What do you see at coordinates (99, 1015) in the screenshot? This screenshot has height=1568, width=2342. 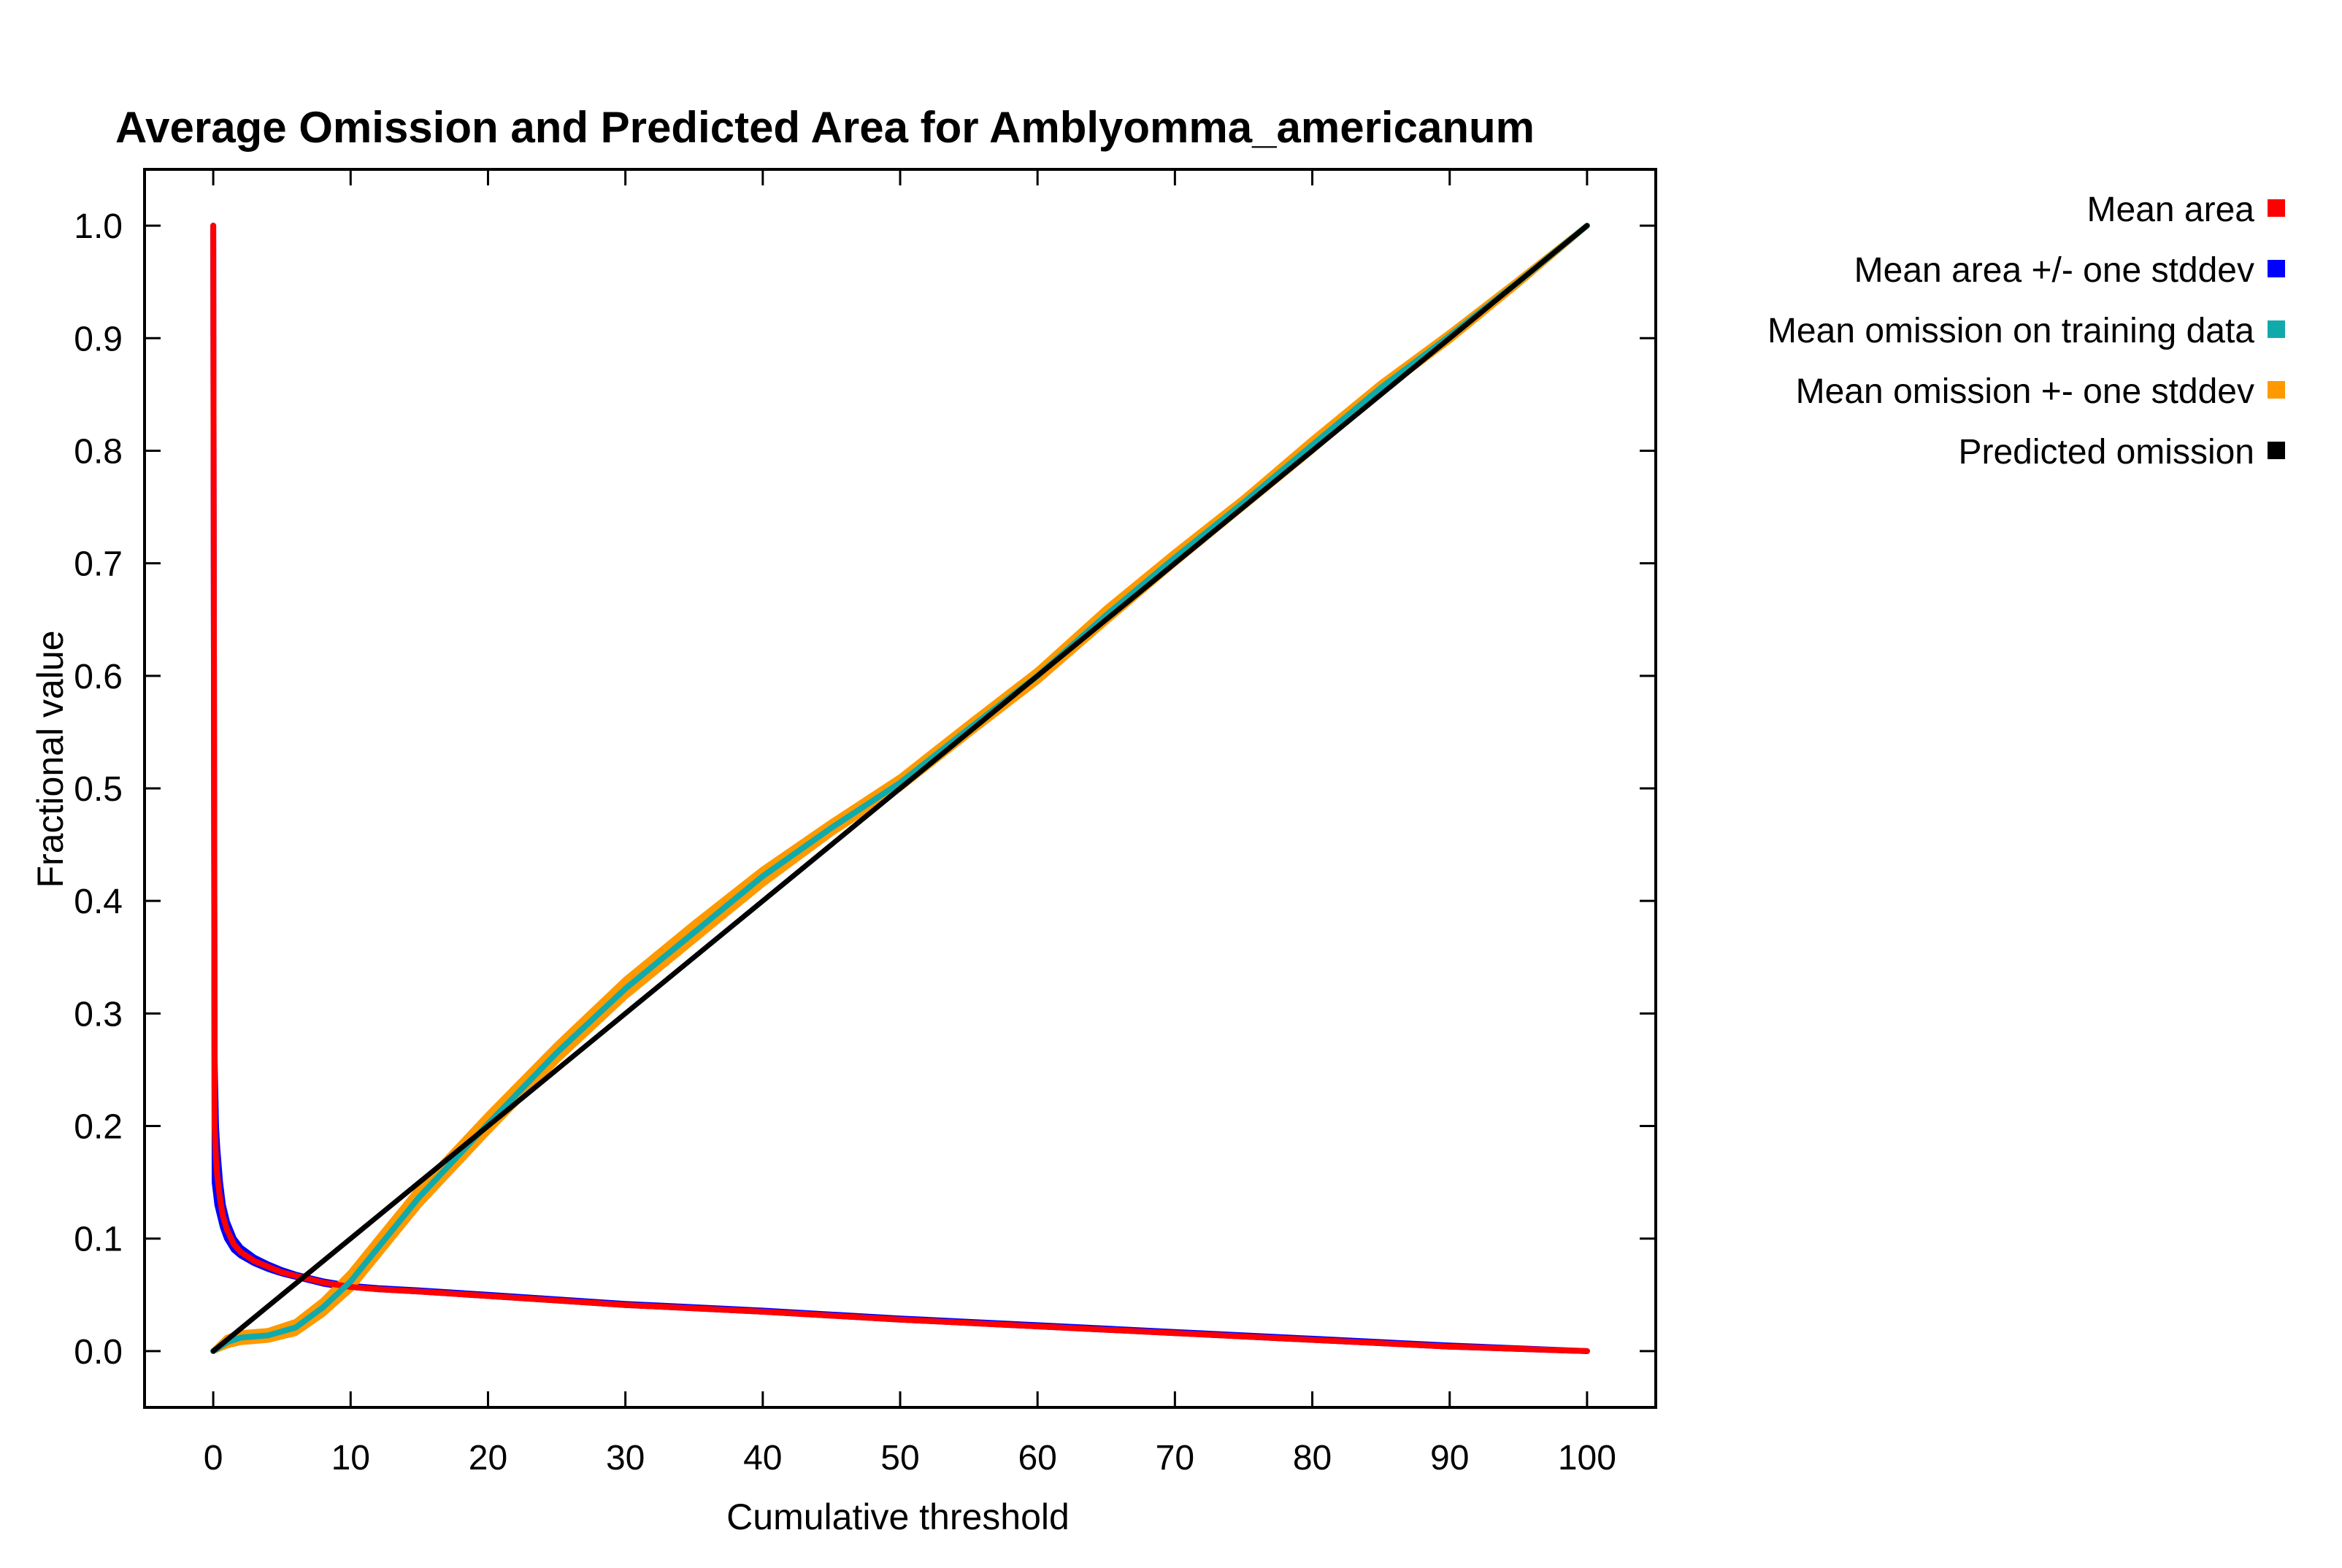 I see `y-tick-label: 0.3` at bounding box center [99, 1015].